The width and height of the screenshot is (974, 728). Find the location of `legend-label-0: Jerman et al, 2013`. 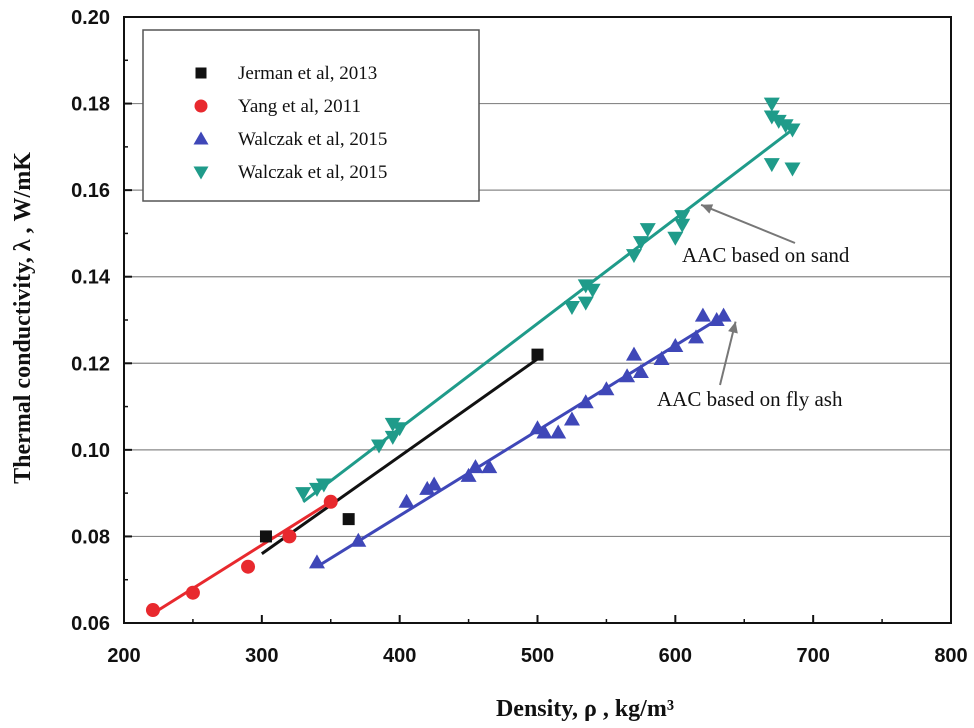

legend-label-0: Jerman et al, 2013 is located at coordinates (307, 73).